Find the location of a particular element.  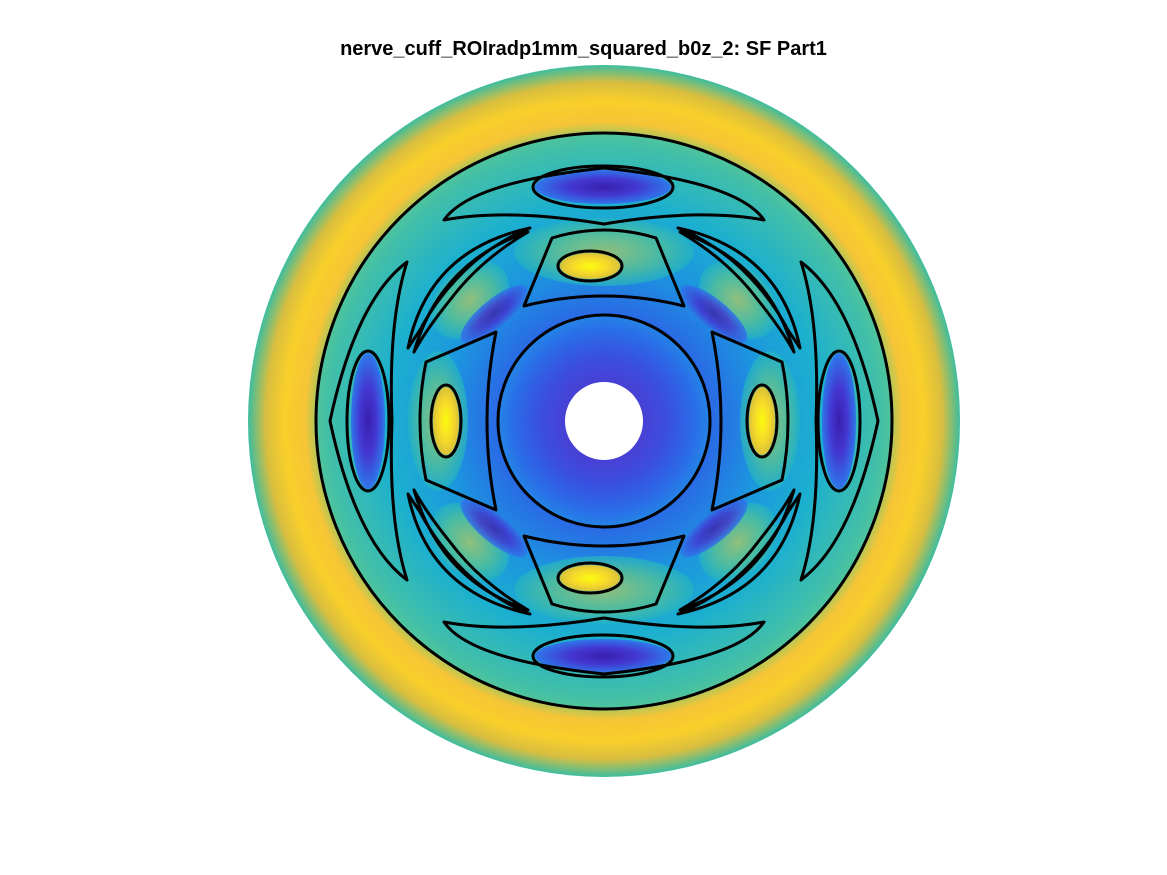

contour-band-bl is located at coordinates (469, 554).